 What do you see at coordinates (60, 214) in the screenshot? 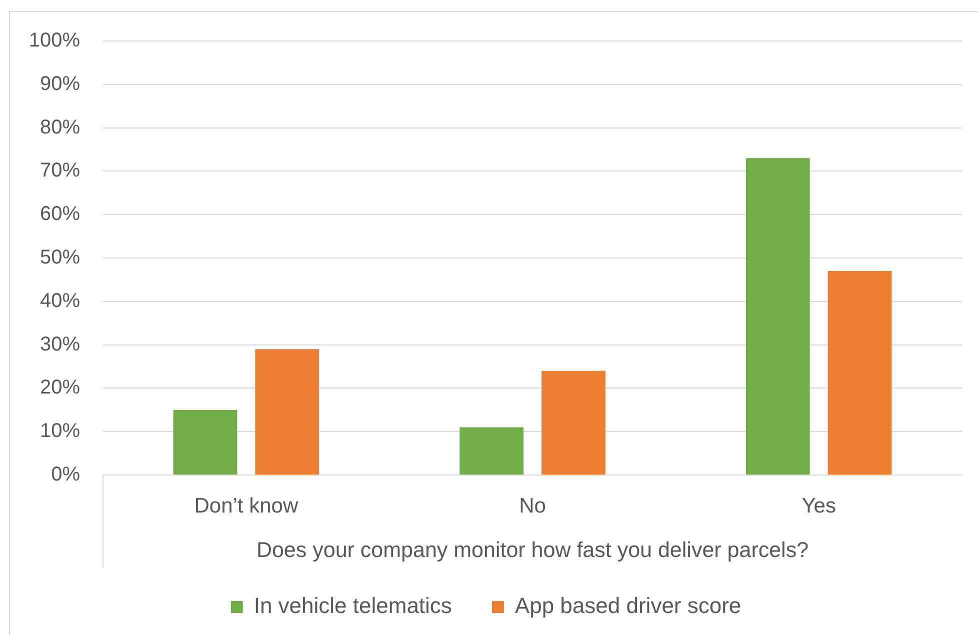
I see `y-tick-label: 60%` at bounding box center [60, 214].